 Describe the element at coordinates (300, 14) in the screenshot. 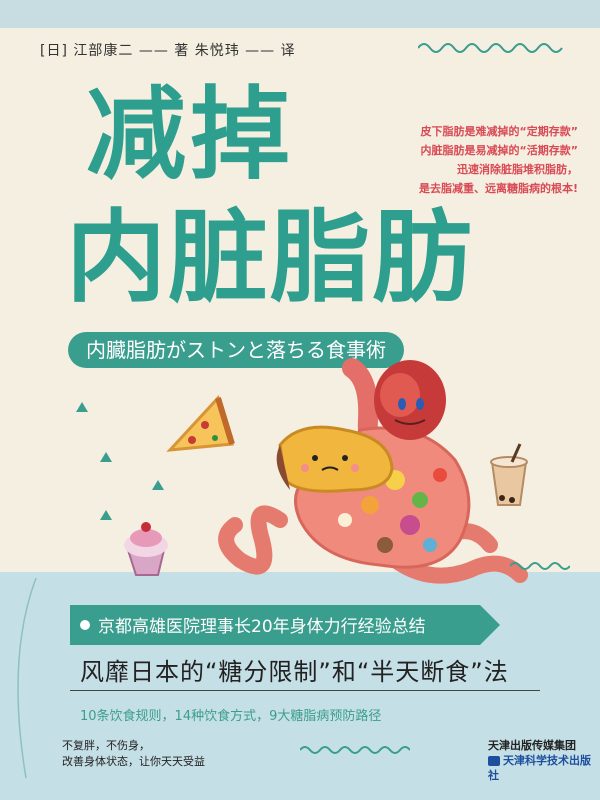

I see `top-band` at that location.